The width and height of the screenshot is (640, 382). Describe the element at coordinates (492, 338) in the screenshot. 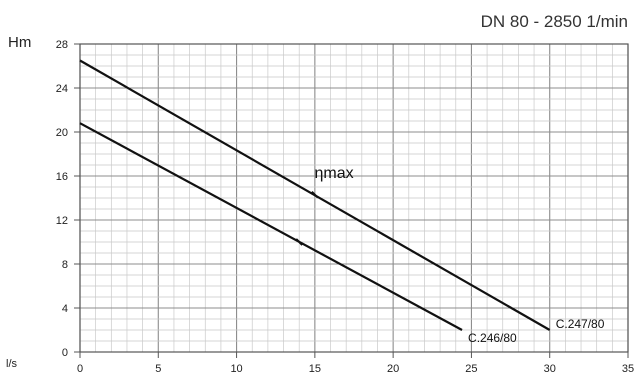

I see `series-label: C.246/80` at that location.